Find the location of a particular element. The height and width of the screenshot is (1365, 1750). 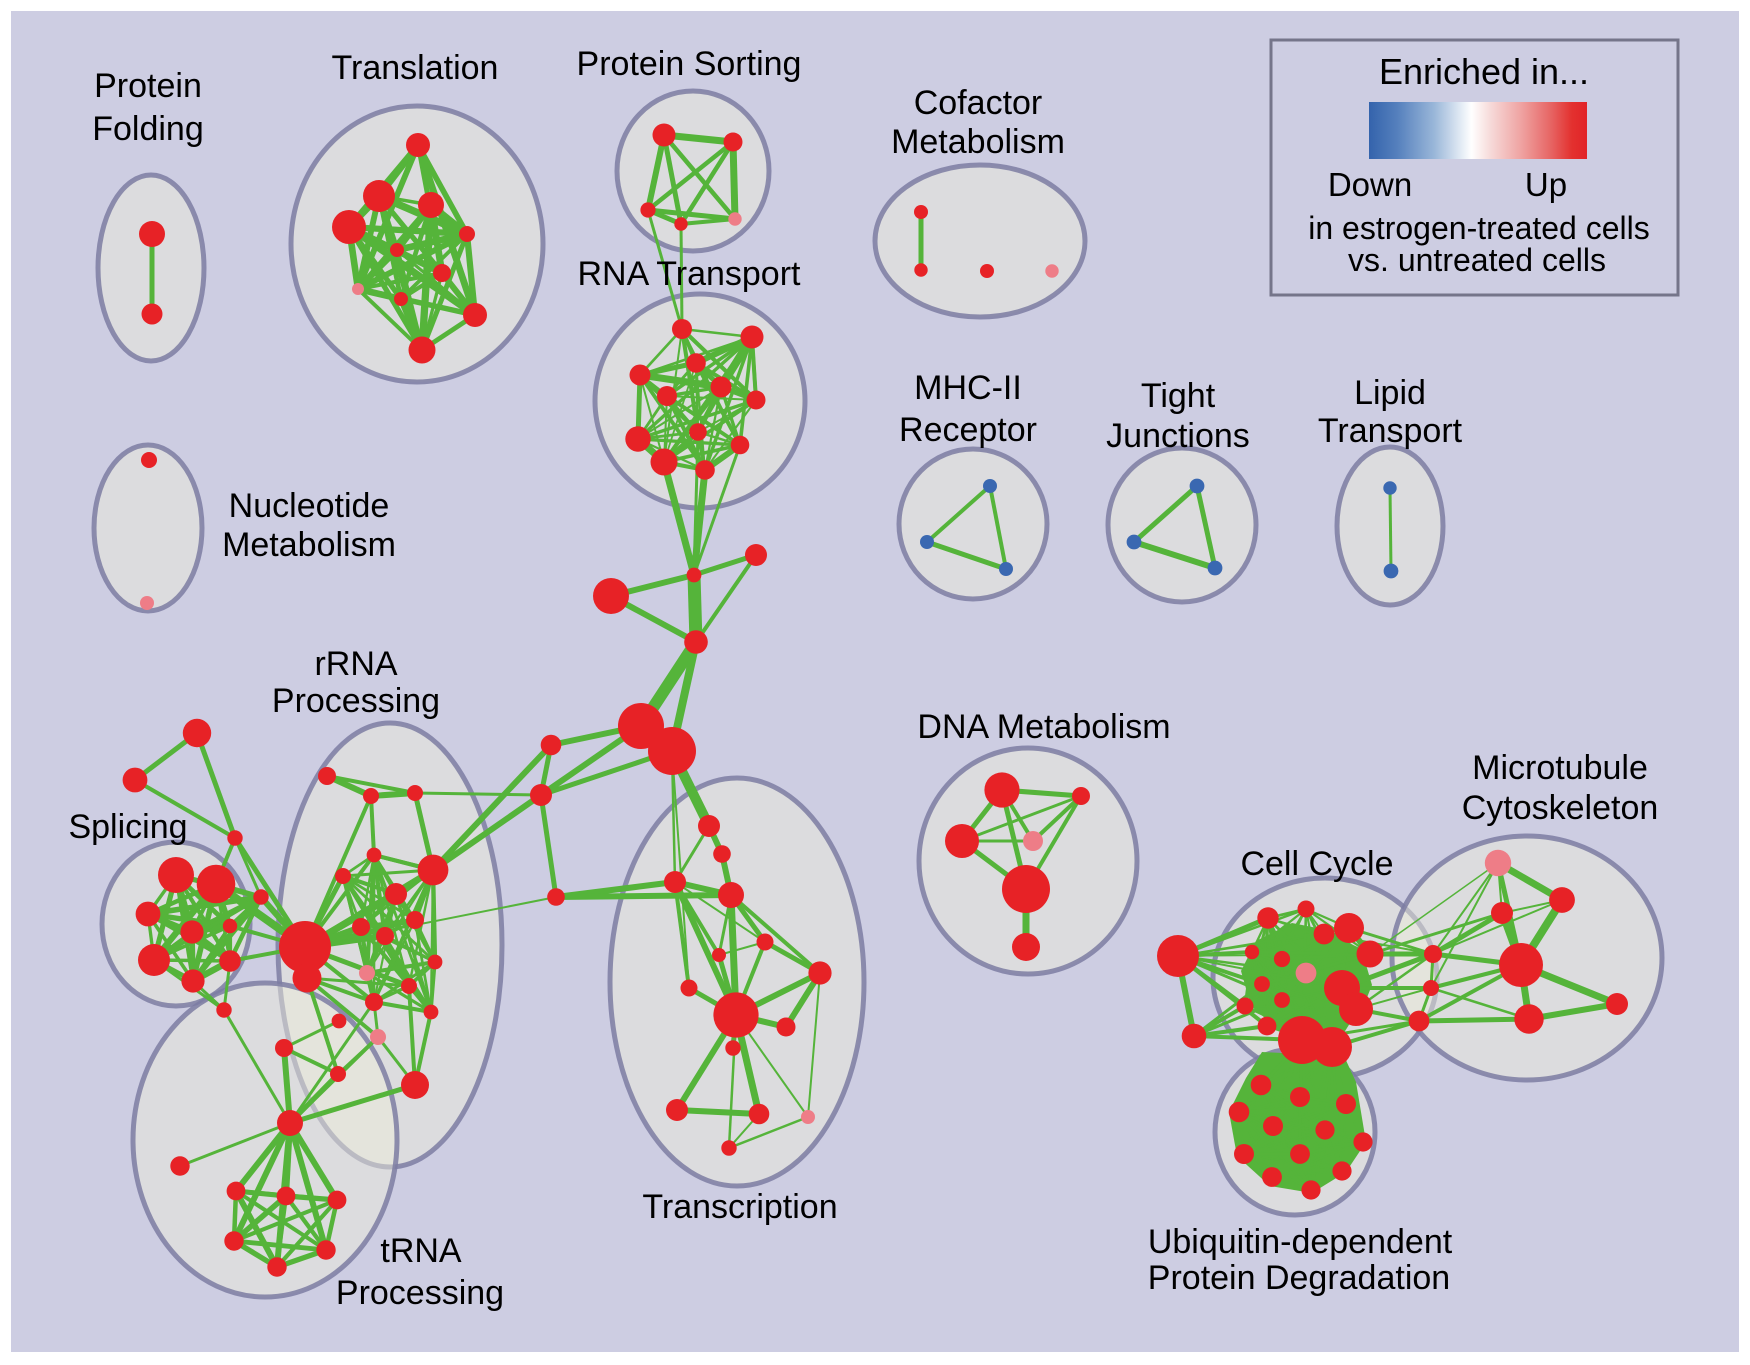

svg-text: Microtubule is located at coordinates (1560, 768).